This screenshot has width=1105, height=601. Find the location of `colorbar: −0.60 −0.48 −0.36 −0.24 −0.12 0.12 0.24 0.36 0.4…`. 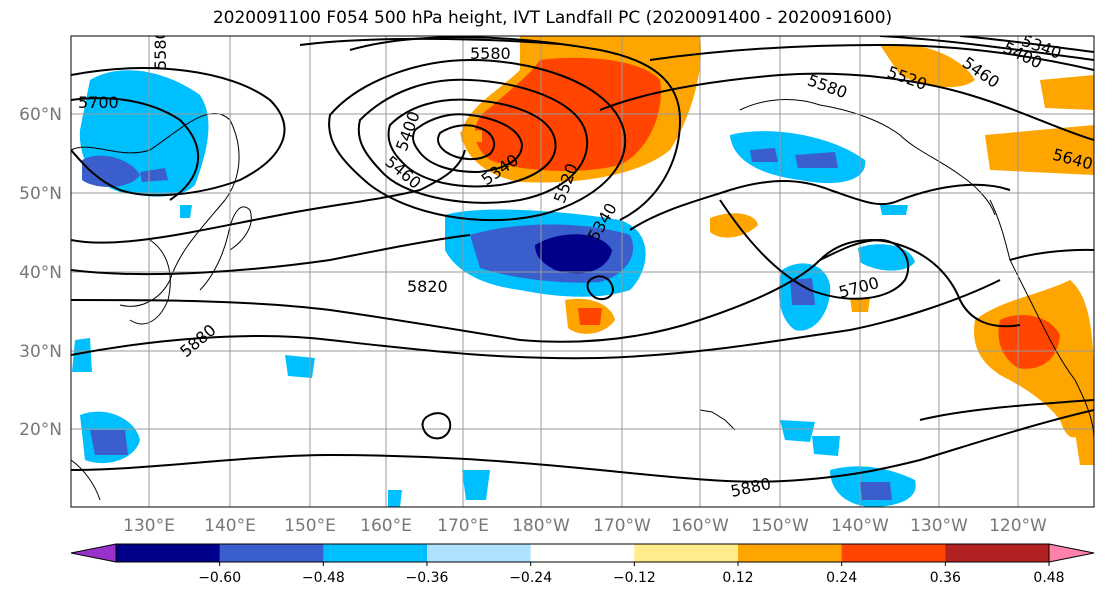

colorbar: −0.60 −0.48 −0.36 −0.24 −0.12 0.12 0.24 0.36 0.4… is located at coordinates (582, 564).